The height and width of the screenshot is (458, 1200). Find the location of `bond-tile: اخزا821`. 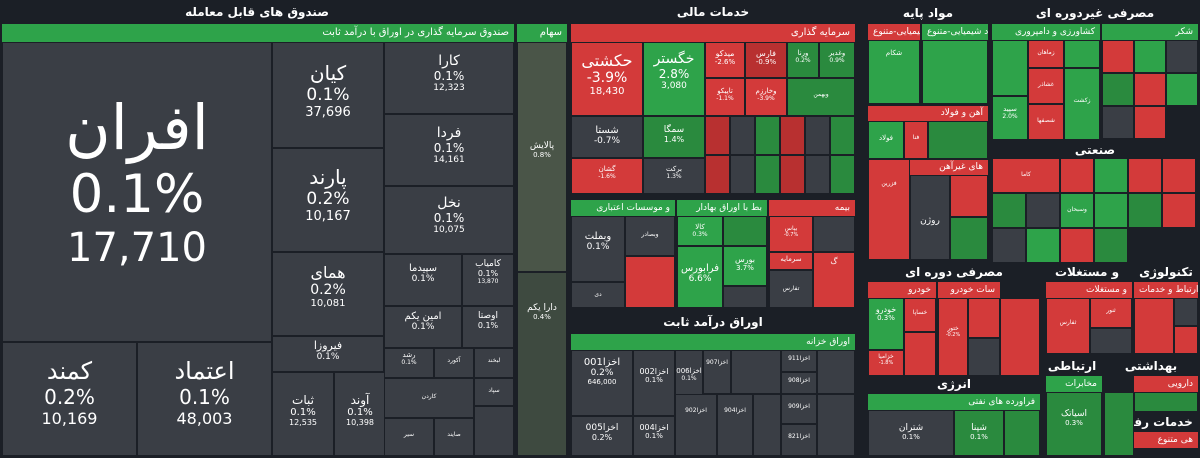

bond-tile: اخزا821 is located at coordinates (799, 440).